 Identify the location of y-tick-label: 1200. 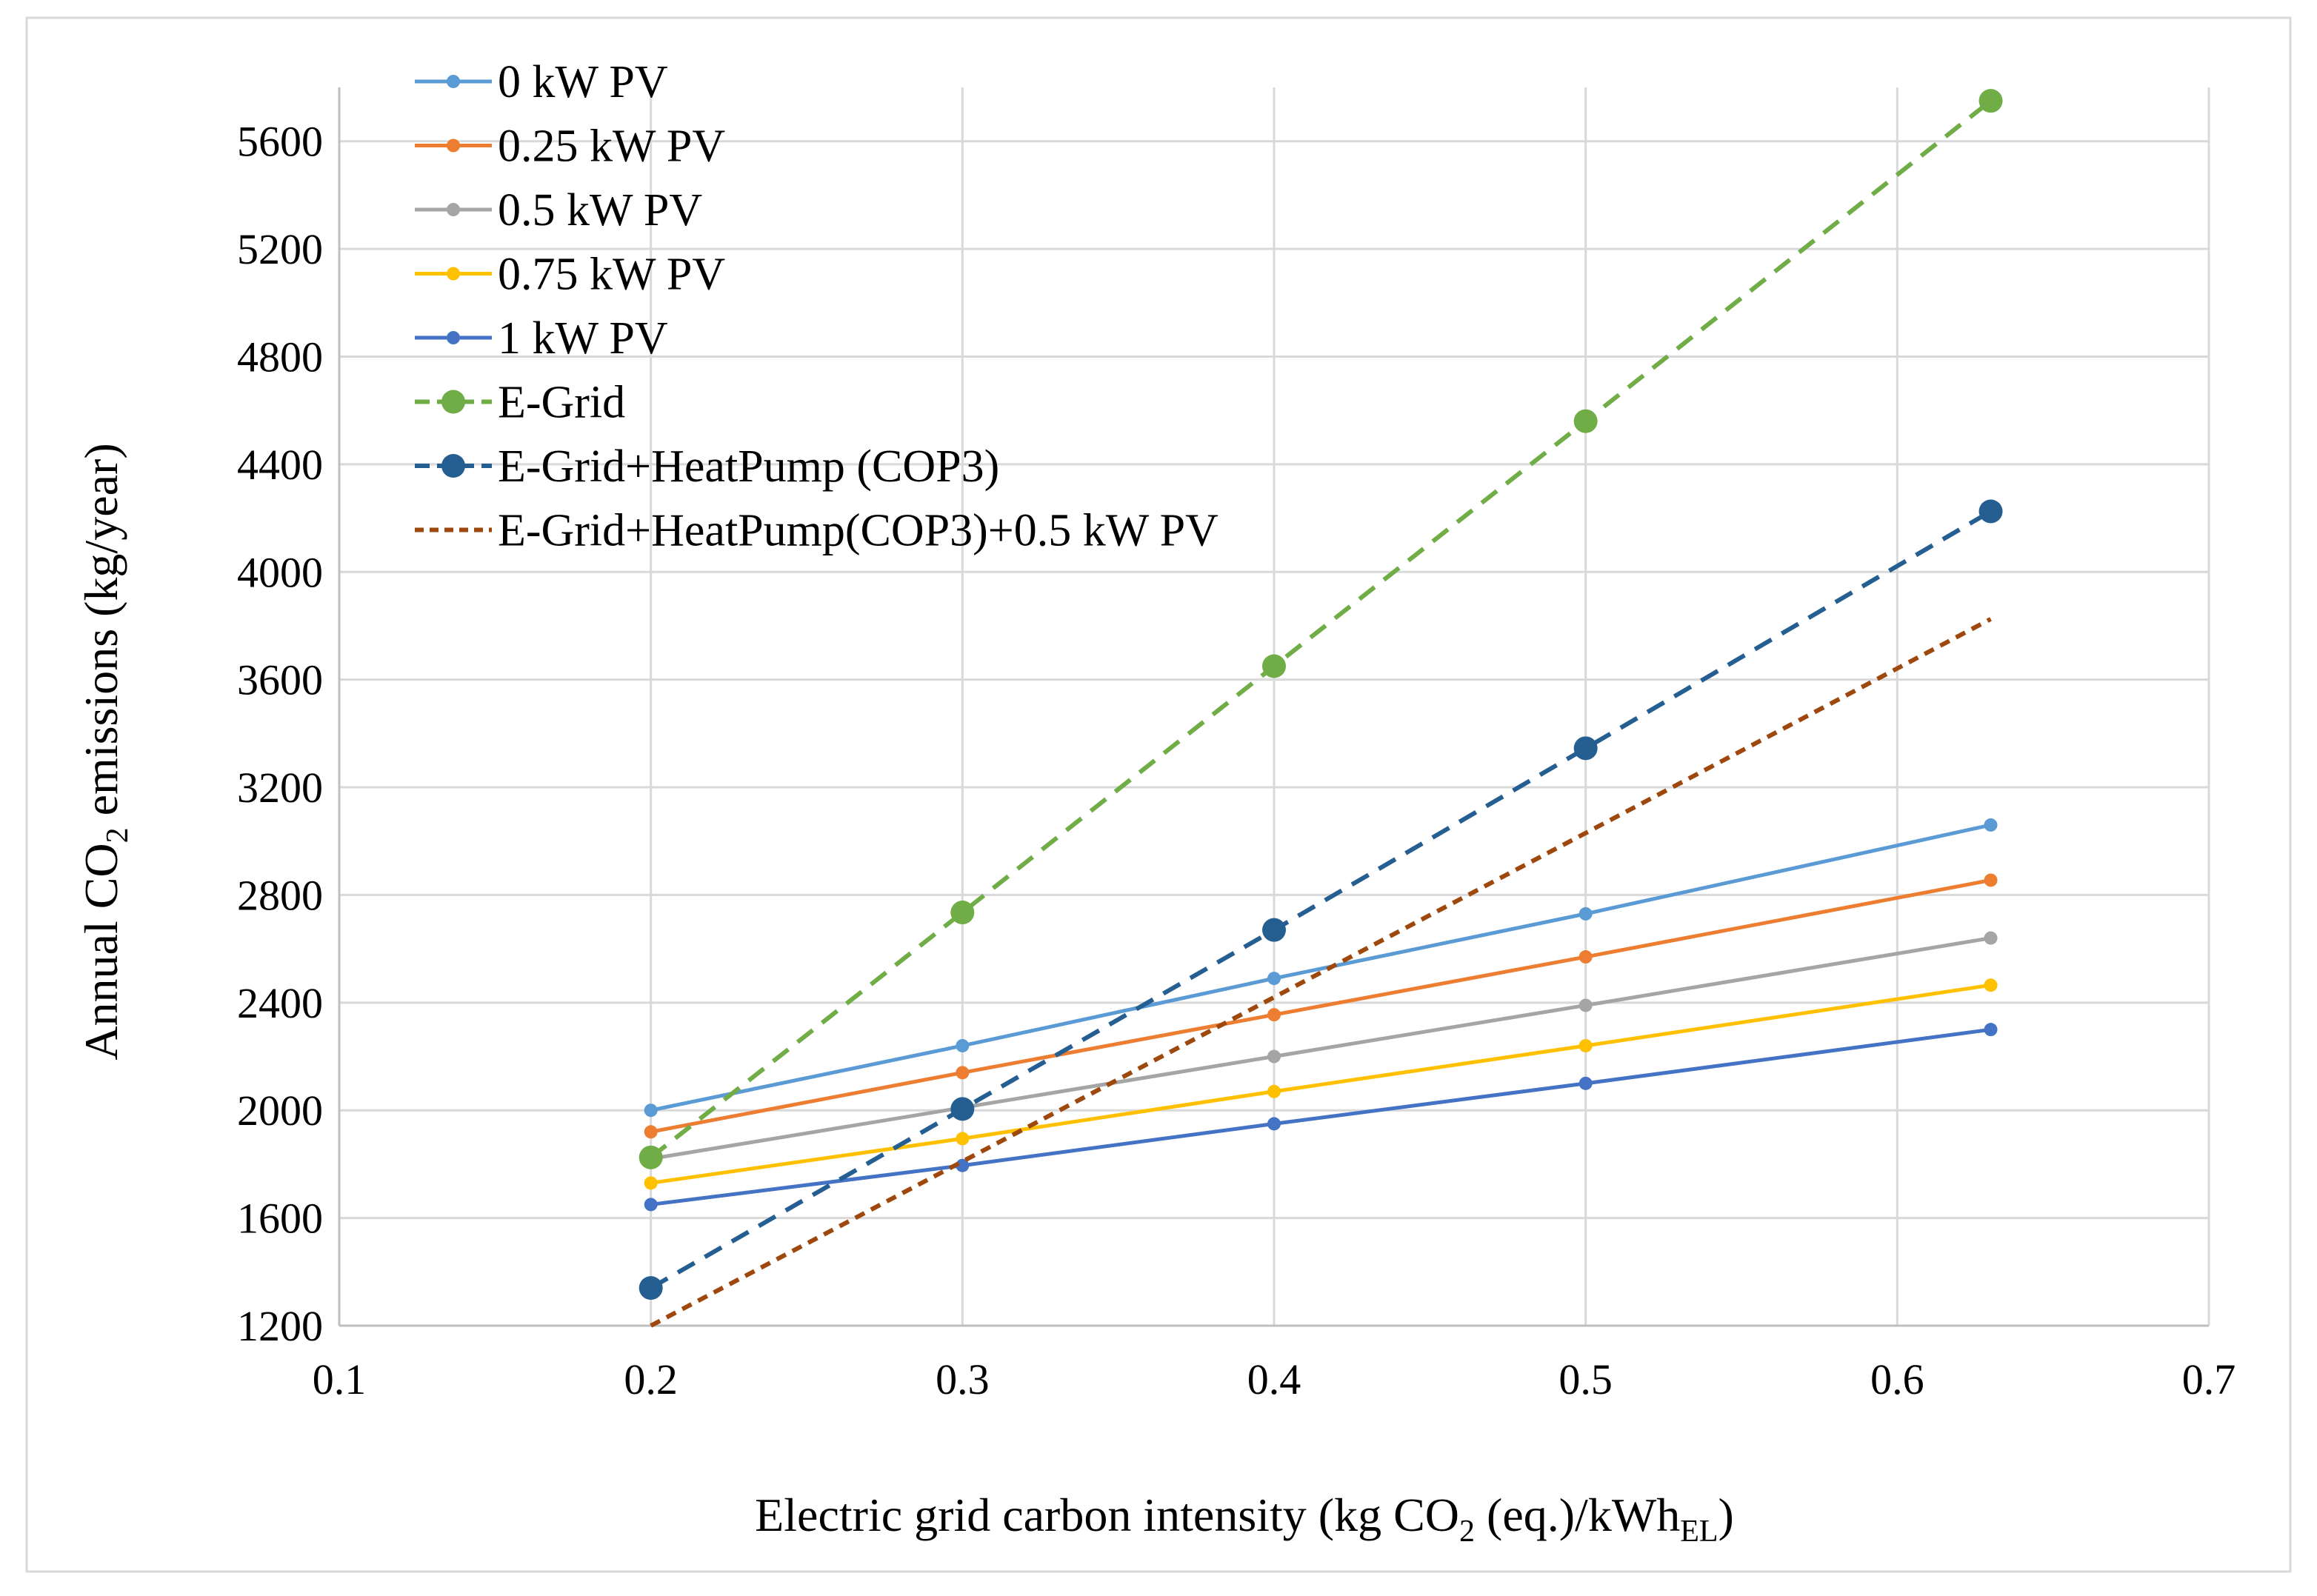
(280, 1326).